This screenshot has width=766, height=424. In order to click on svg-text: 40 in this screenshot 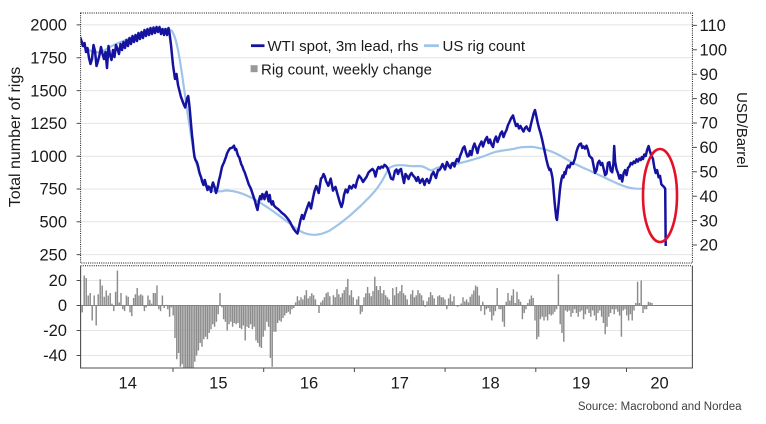, I will do `click(709, 197)`.